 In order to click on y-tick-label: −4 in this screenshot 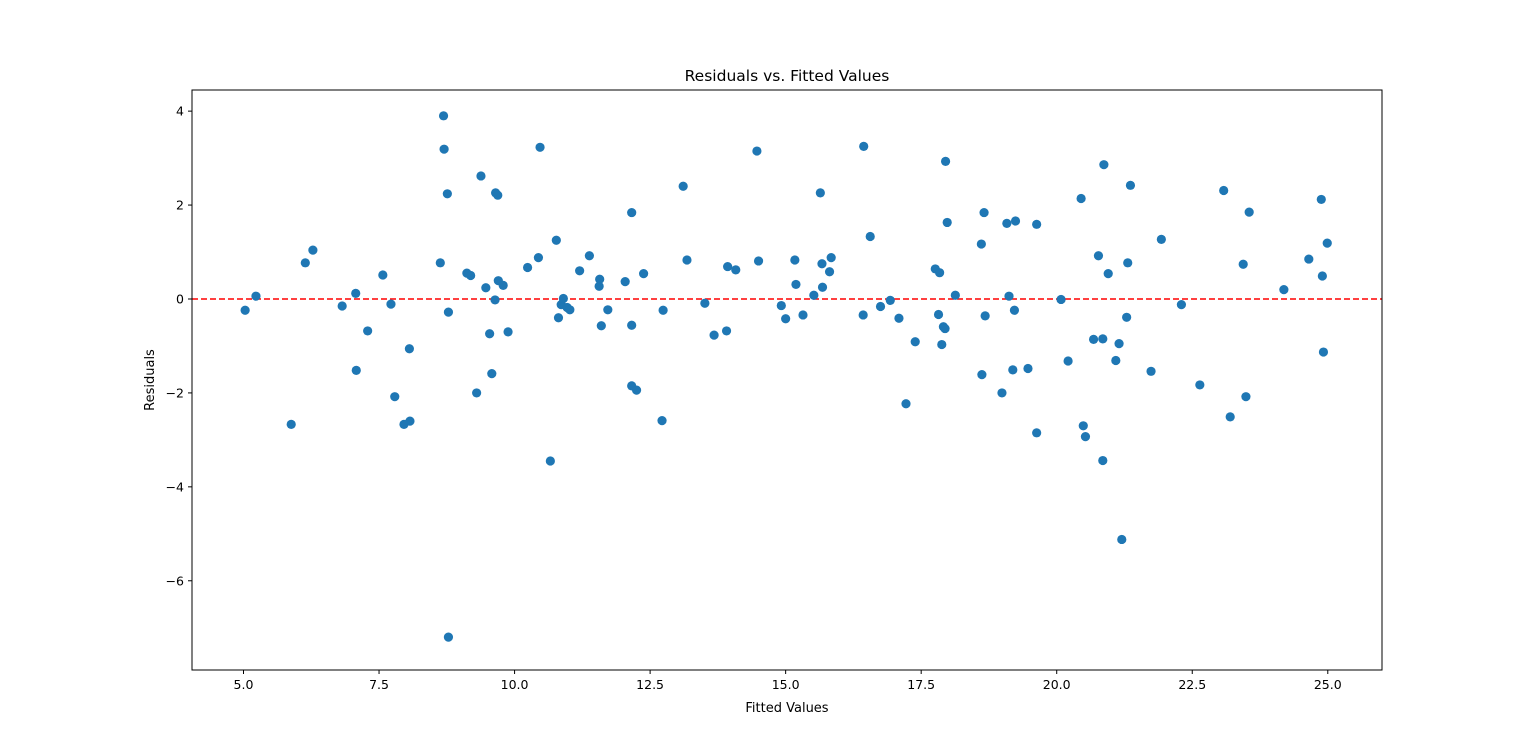, I will do `click(175, 486)`.